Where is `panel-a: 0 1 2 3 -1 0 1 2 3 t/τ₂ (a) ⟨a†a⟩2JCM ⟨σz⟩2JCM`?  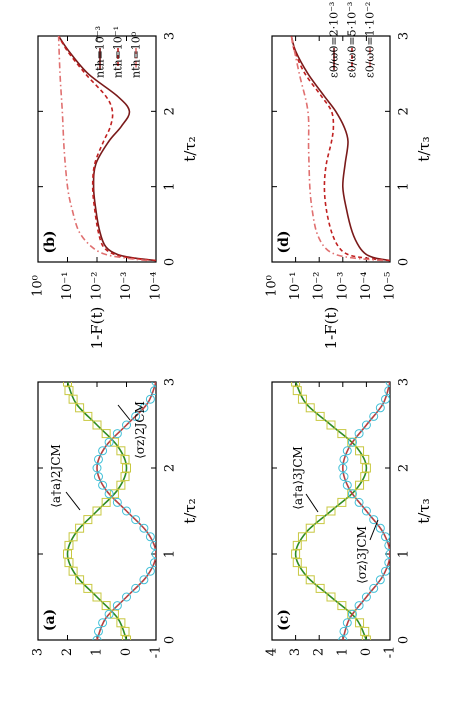 panel-a: 0 1 2 3 -1 0 1 2 3 t/τ₂ (a) ⟨a†a⟩2JCM ⟨σz⟩2JCM is located at coordinates (115, 518).